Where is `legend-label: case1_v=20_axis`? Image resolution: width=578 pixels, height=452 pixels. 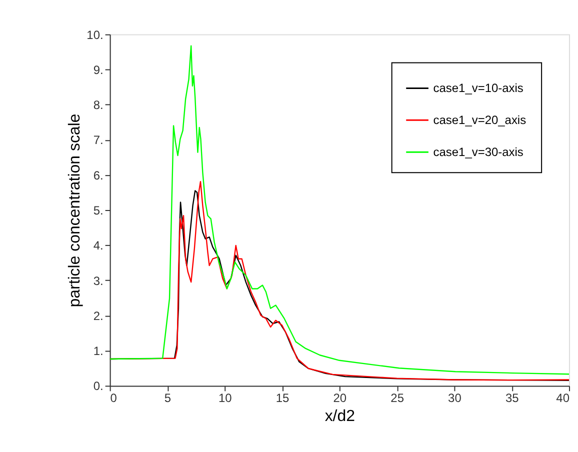
legend-label: case1_v=20_axis is located at coordinates (479, 120).